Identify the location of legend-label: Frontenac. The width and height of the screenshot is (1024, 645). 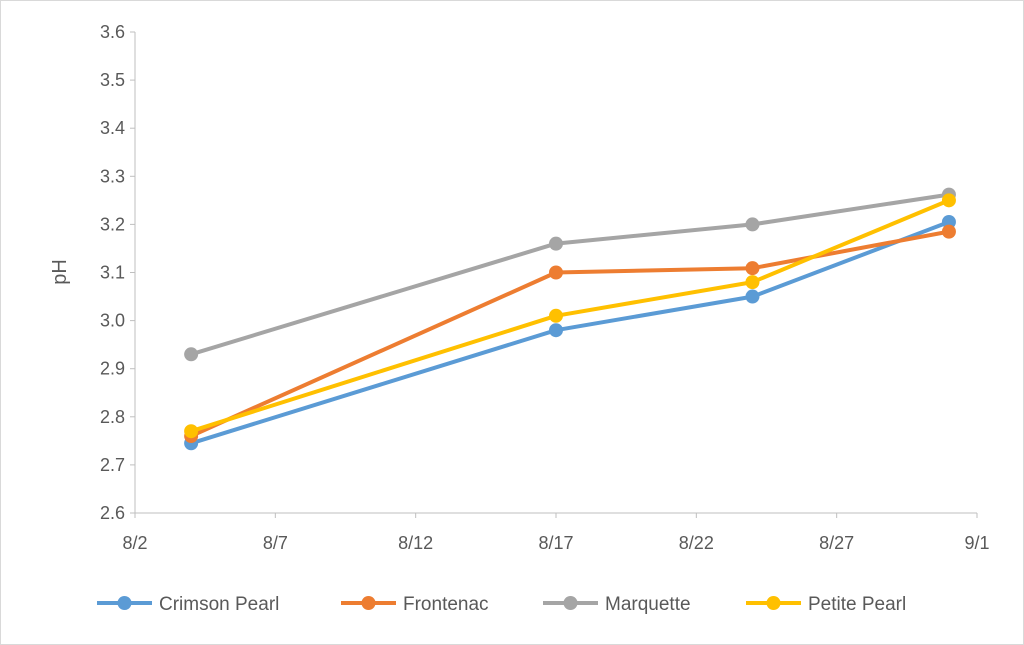
(446, 604).